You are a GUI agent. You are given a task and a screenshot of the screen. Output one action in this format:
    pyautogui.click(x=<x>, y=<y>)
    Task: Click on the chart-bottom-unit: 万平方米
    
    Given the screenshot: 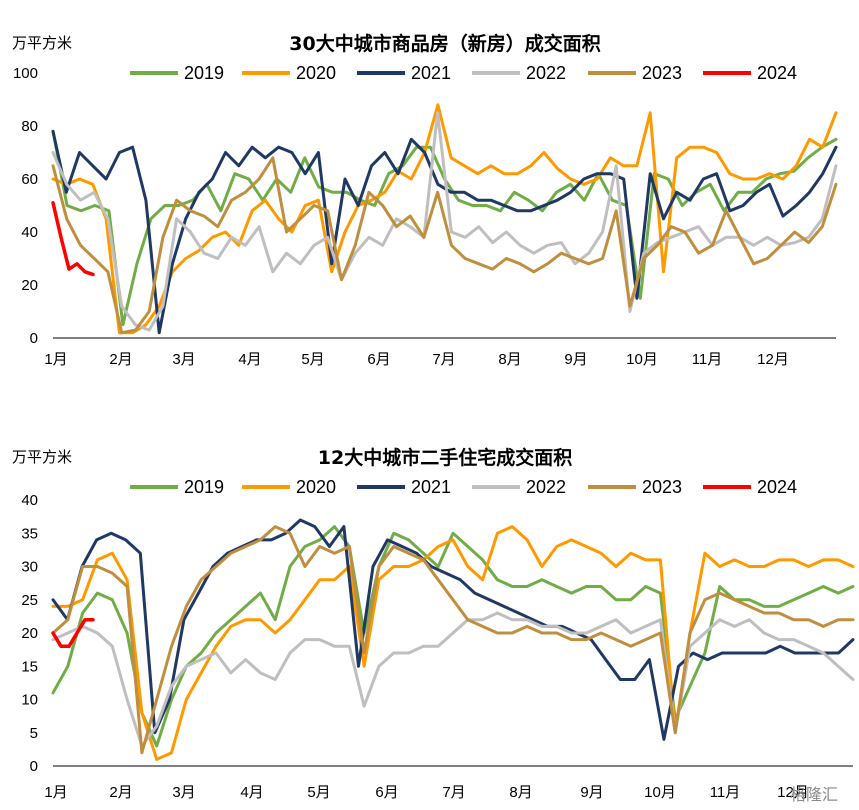 What is the action you would take?
    pyautogui.click(x=42, y=457)
    